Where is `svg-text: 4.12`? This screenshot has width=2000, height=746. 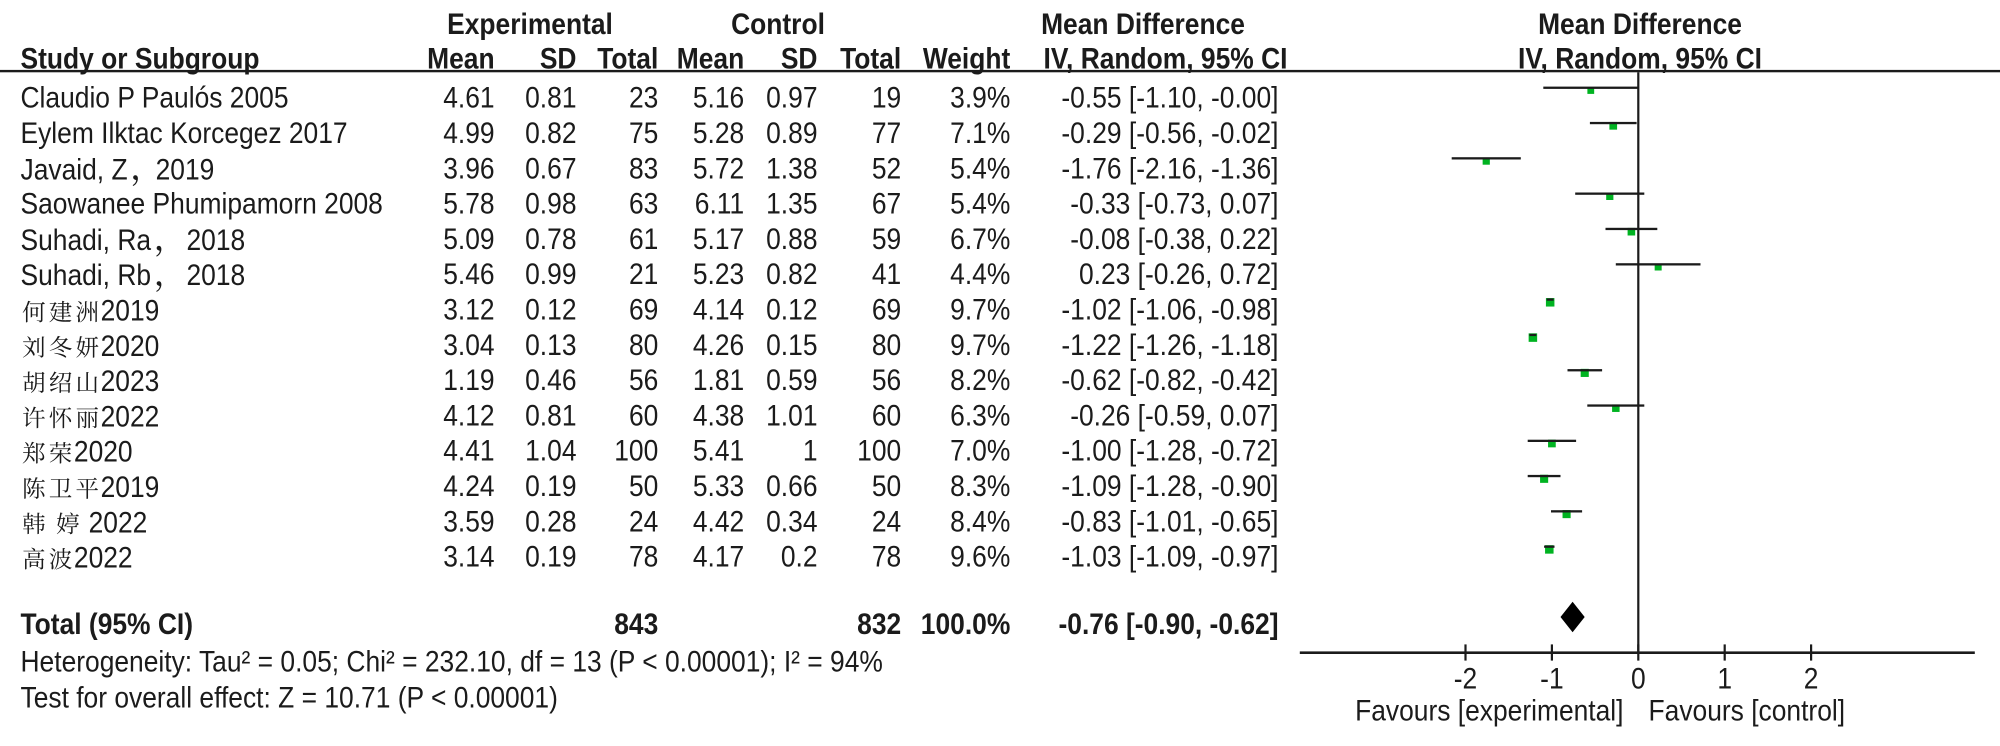
svg-text: 4.12 is located at coordinates (468, 415).